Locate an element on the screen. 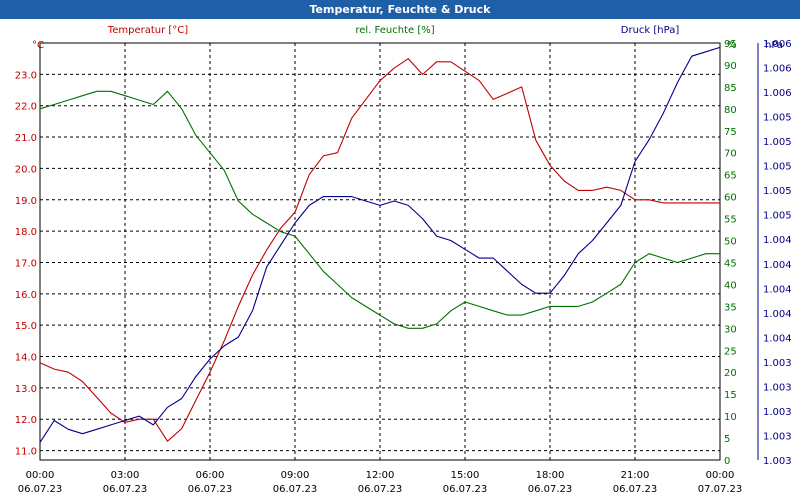 This screenshot has width=800, height=500. left-axis-unit: °C is located at coordinates (38, 45).